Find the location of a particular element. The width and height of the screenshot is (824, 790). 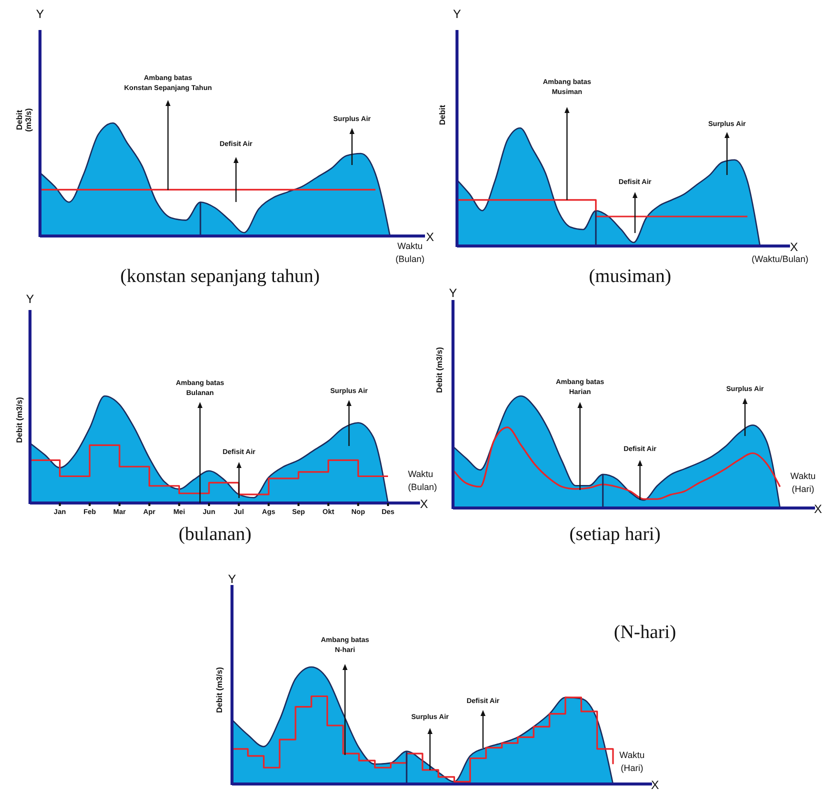

text: (bulanan) is located at coordinates (215, 534).